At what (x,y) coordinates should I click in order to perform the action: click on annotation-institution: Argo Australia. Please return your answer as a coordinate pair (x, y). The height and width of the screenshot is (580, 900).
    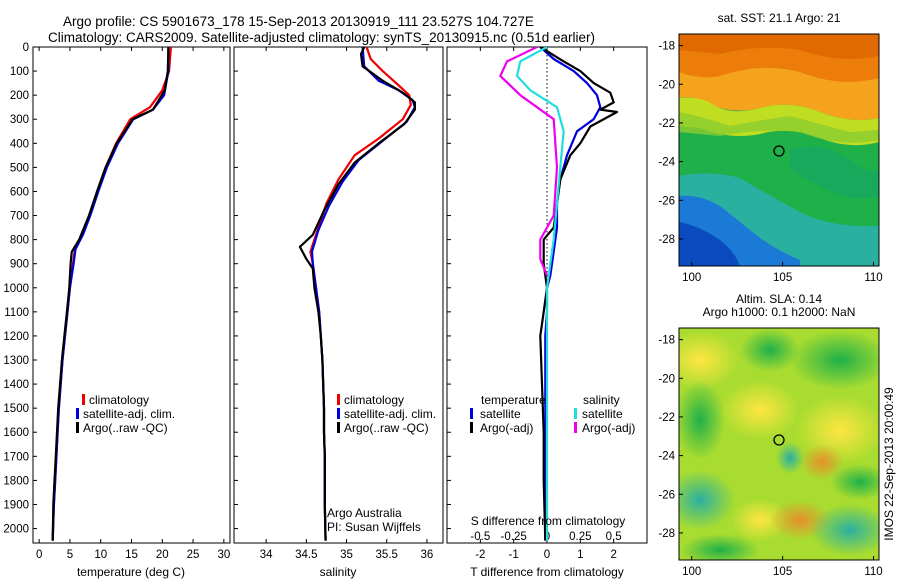
    Looking at the image, I should click on (364, 513).